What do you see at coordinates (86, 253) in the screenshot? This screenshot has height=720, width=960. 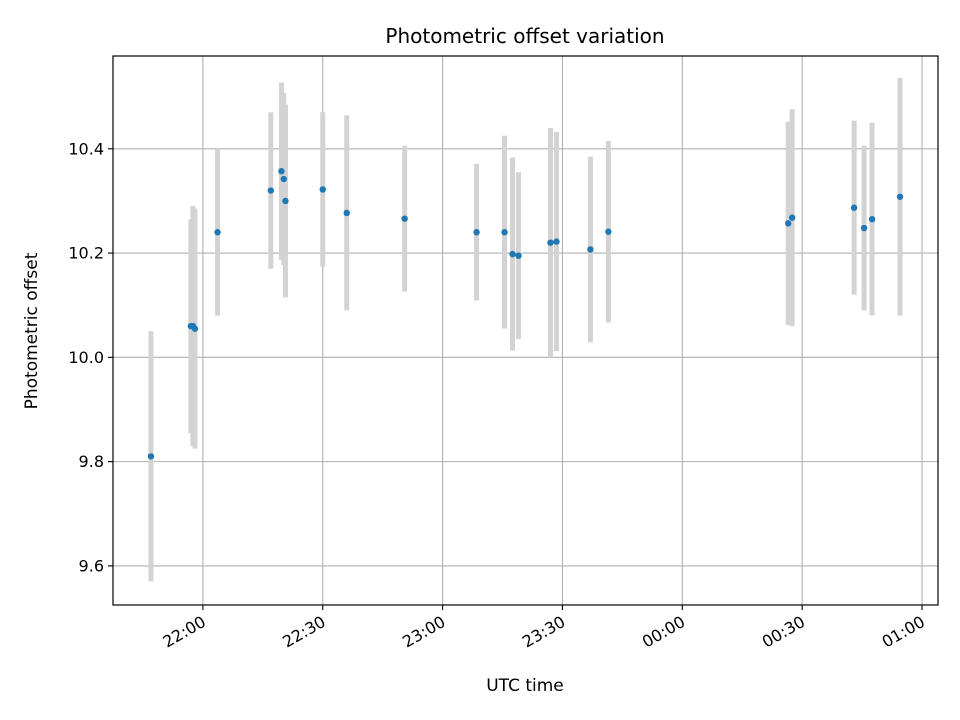 I see `y-tick-label: 10.2` at bounding box center [86, 253].